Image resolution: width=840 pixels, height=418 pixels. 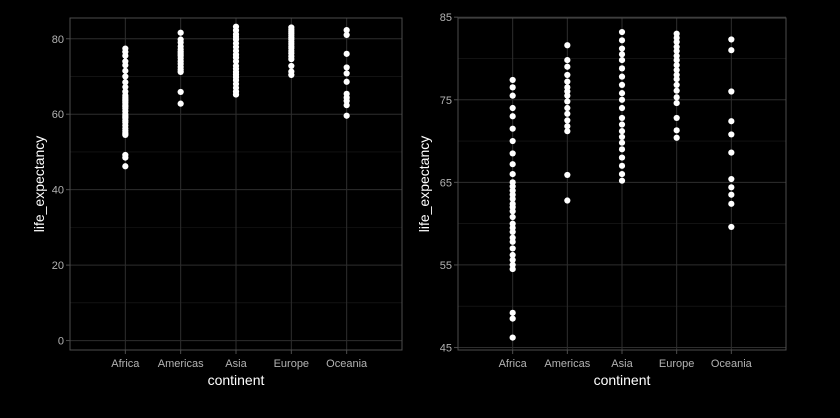 What do you see at coordinates (446, 18) in the screenshot?
I see `y-tick-label: 85` at bounding box center [446, 18].